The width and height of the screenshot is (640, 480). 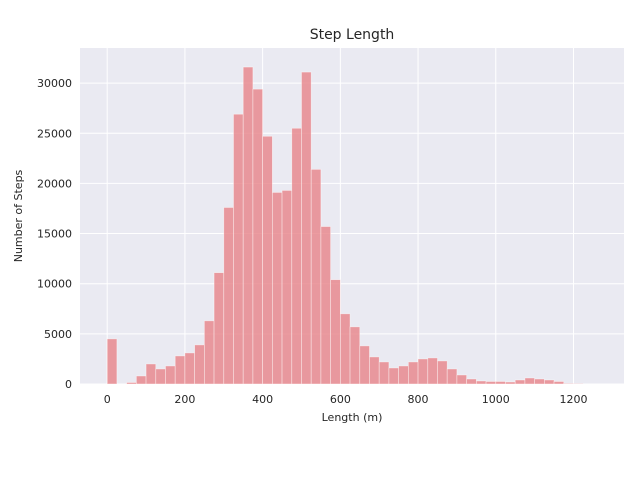 What do you see at coordinates (58, 334) in the screenshot?
I see `y-tick-label: 5000` at bounding box center [58, 334].